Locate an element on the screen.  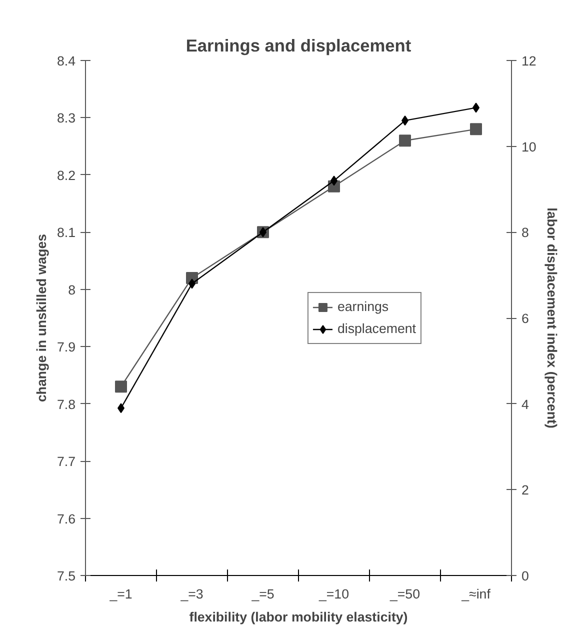
x-tick-label: _=3 is located at coordinates (192, 594).